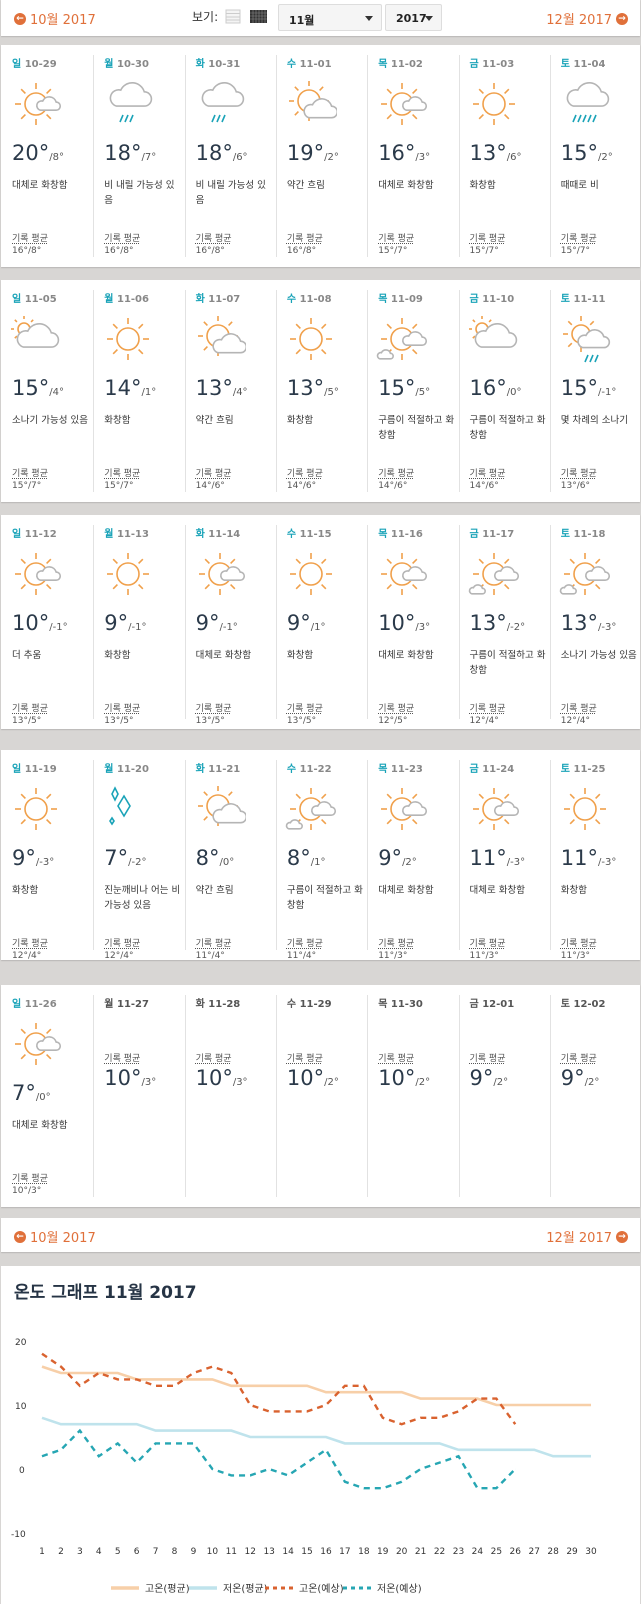 The height and width of the screenshot is (1604, 641). What do you see at coordinates (321, 625) in the screenshot?
I see `day-cell: 수 11-15 화창함 13°/5° 9°/1° 기록 평균` at bounding box center [321, 625].